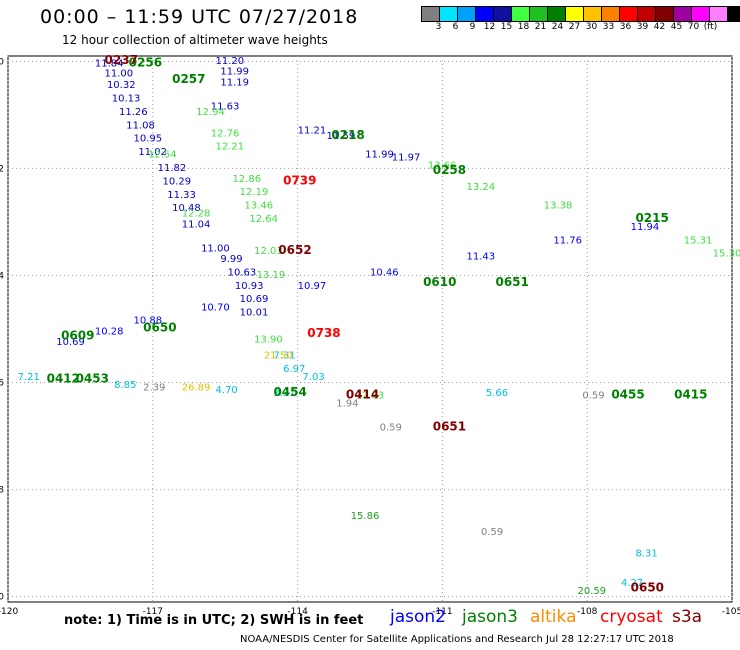 The image size is (740, 650). I want to click on lat-tick-label: -66, so click(2, 384).